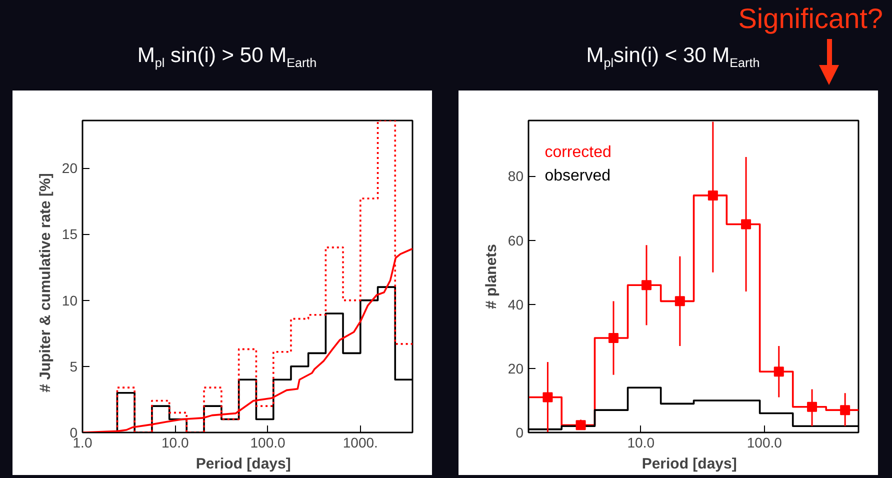 The height and width of the screenshot is (478, 892). Describe the element at coordinates (520, 432) in the screenshot. I see `y-tick-label: 0` at that location.